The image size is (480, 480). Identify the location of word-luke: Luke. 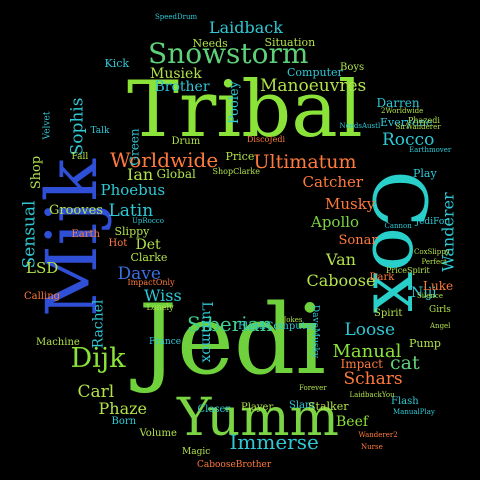
(438, 286).